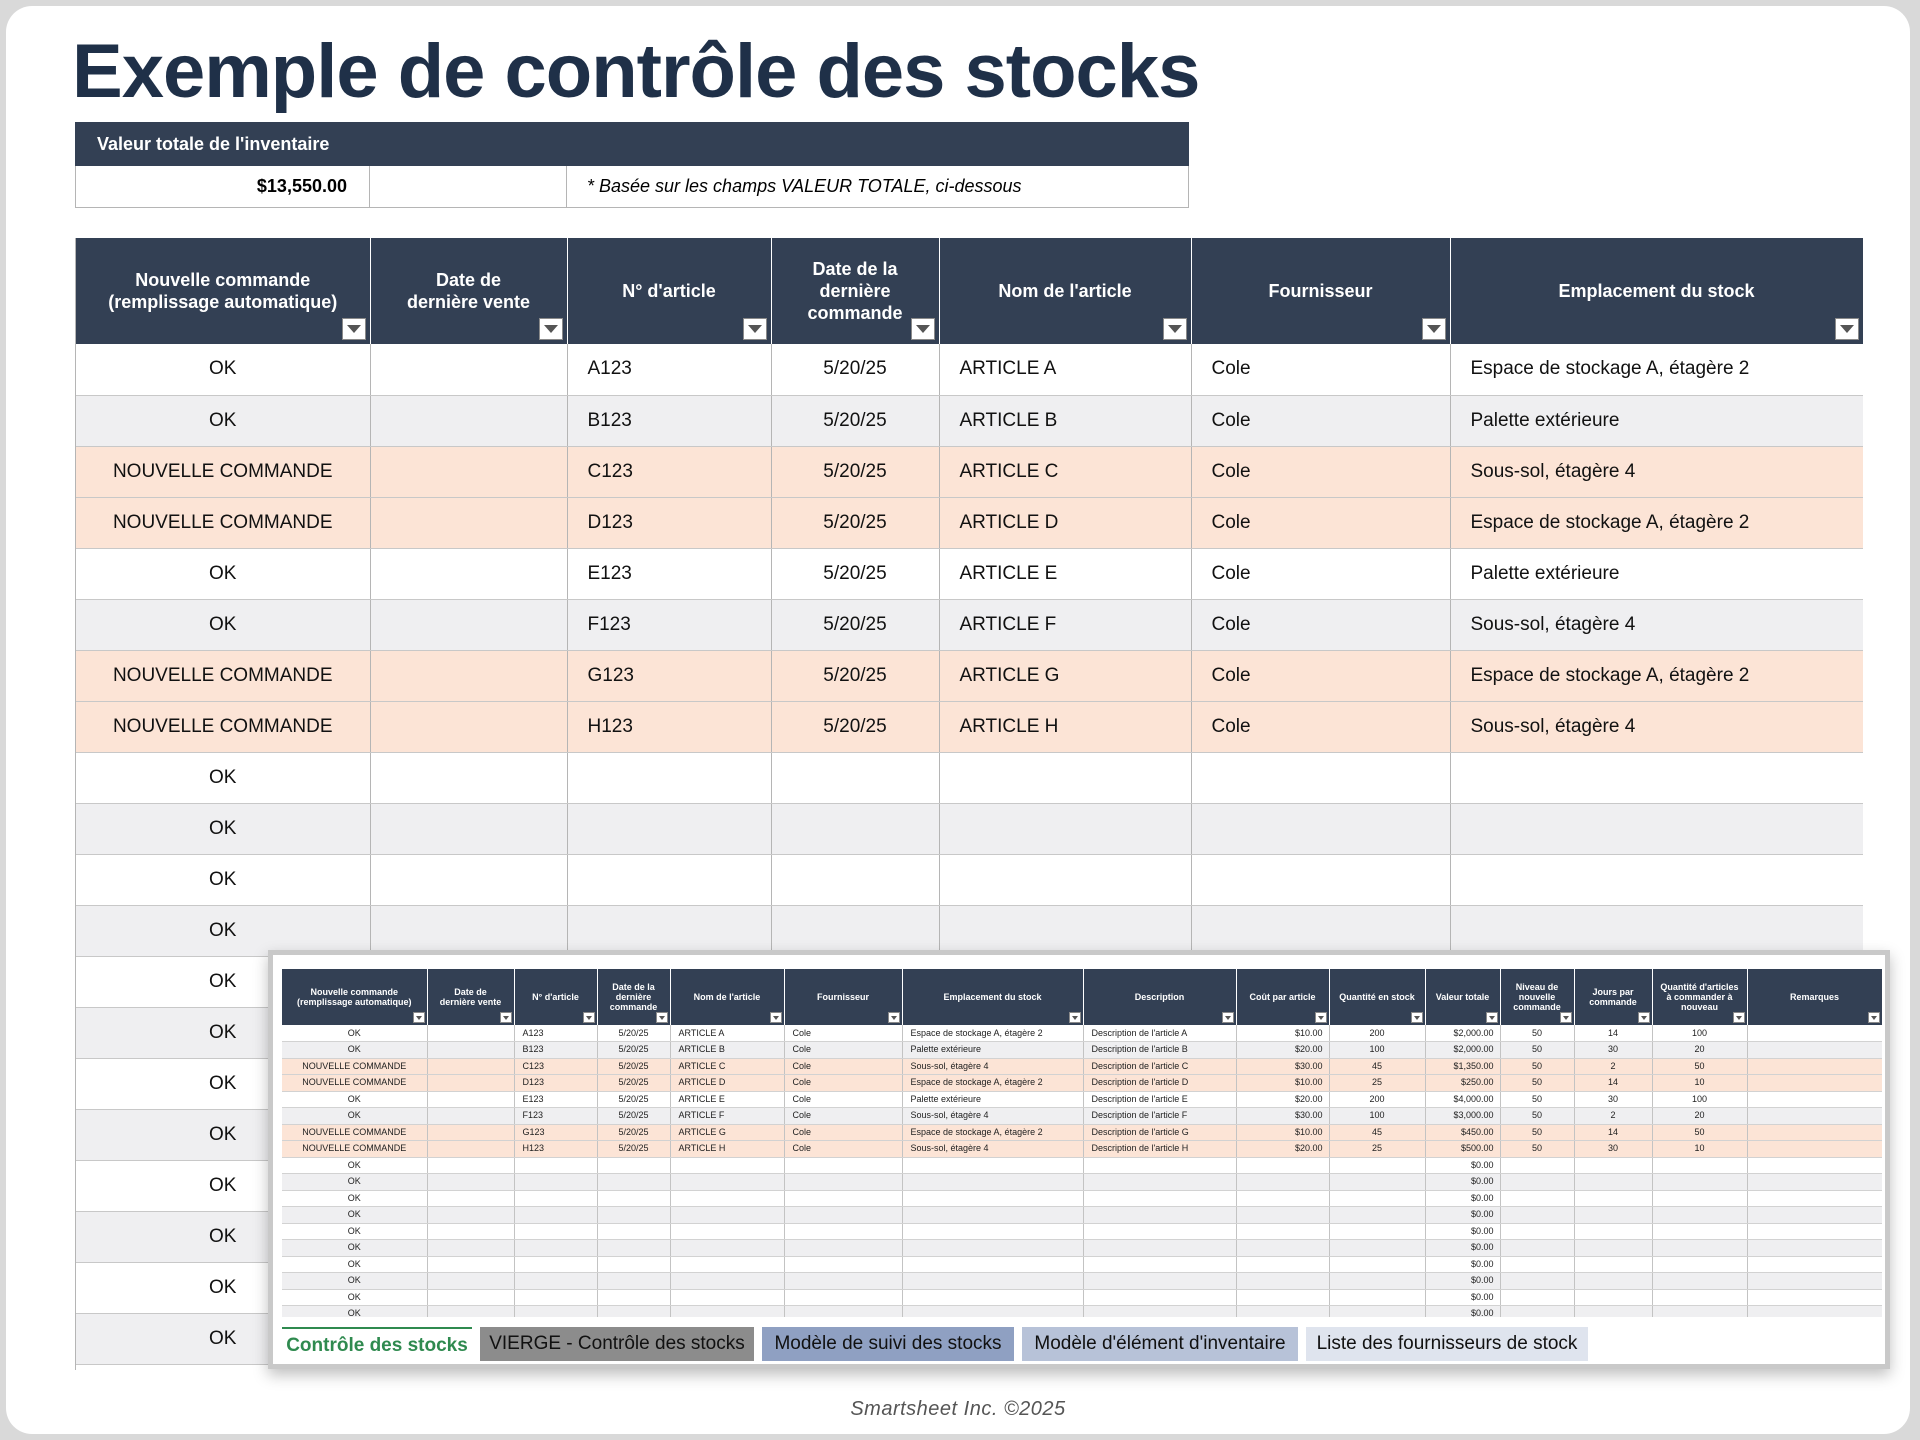 This screenshot has height=1440, width=1920. I want to click on preview-cell-emplacement-du-stock: Sous-sol, étagère 4, so click(993, 1066).